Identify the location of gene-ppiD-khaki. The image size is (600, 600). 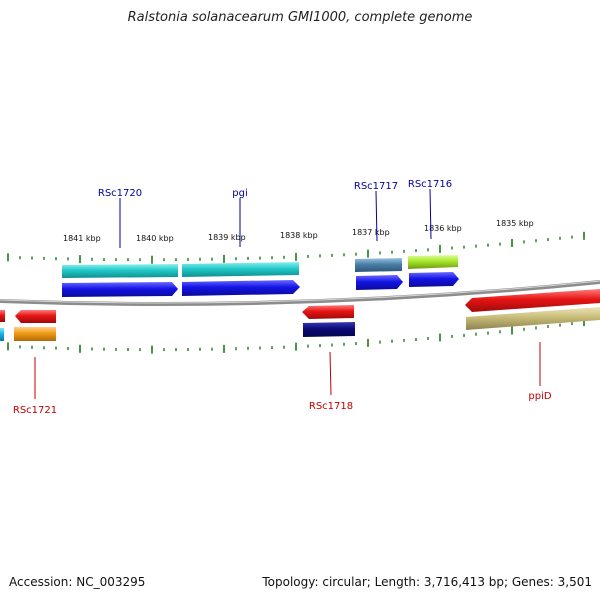
(533, 318).